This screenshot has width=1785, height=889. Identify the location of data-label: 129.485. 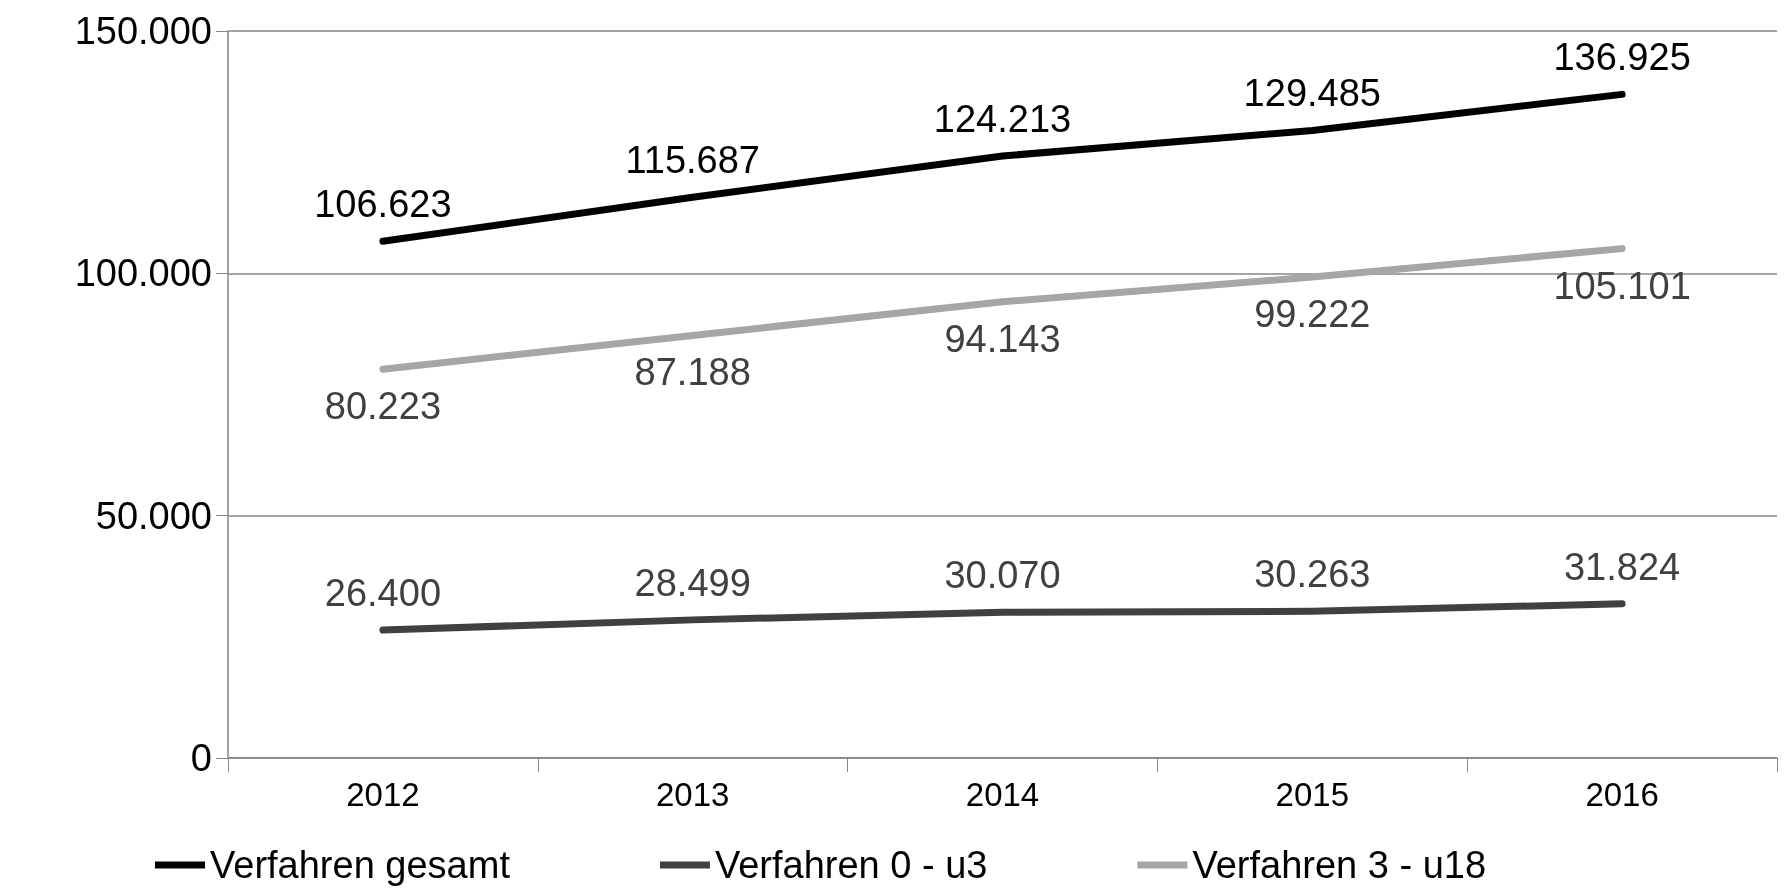
(1312, 93).